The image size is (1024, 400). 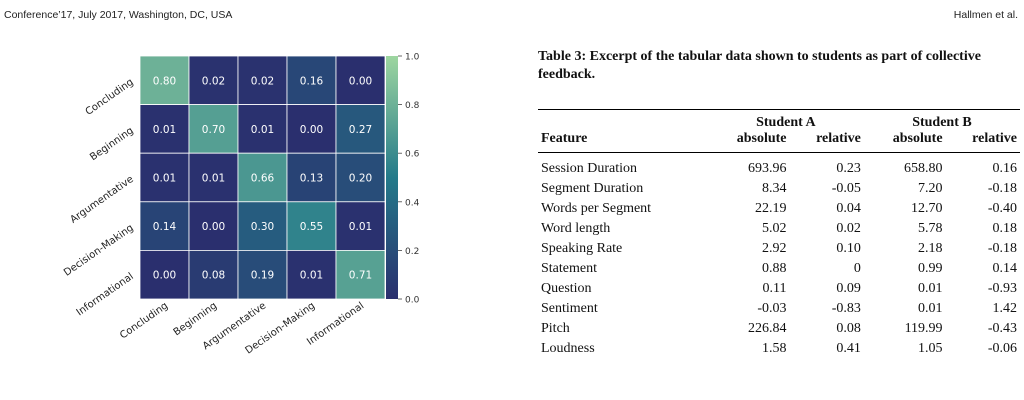 I want to click on value-cell: 1.58, so click(x=774, y=348).